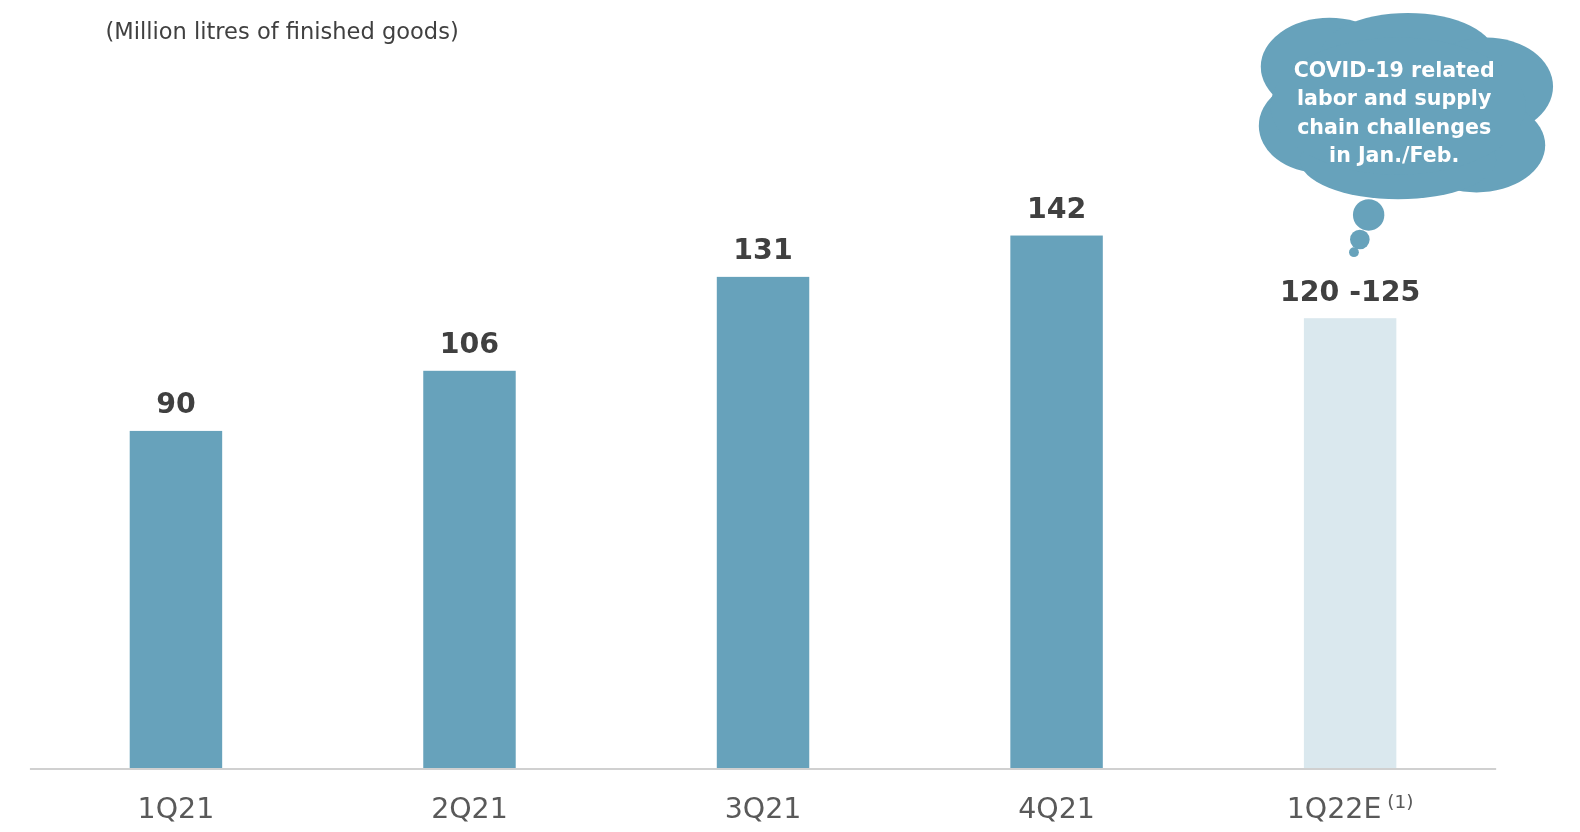 The width and height of the screenshot is (1580, 832). Describe the element at coordinates (469, 344) in the screenshot. I see `data-label: 106` at that location.